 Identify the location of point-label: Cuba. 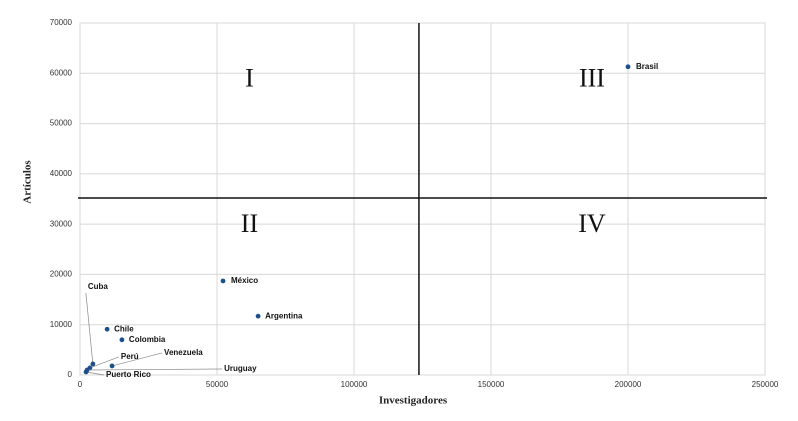
(98, 286).